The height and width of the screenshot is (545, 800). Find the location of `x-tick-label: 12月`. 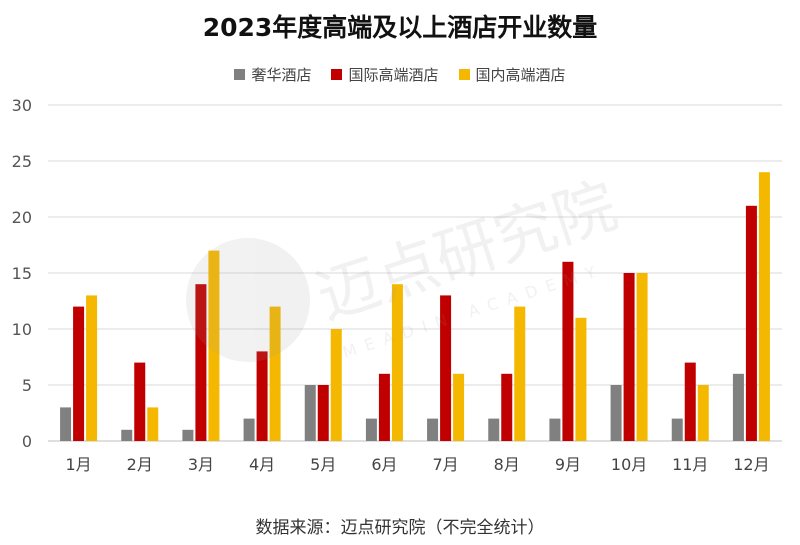

x-tick-label: 12月 is located at coordinates (751, 464).